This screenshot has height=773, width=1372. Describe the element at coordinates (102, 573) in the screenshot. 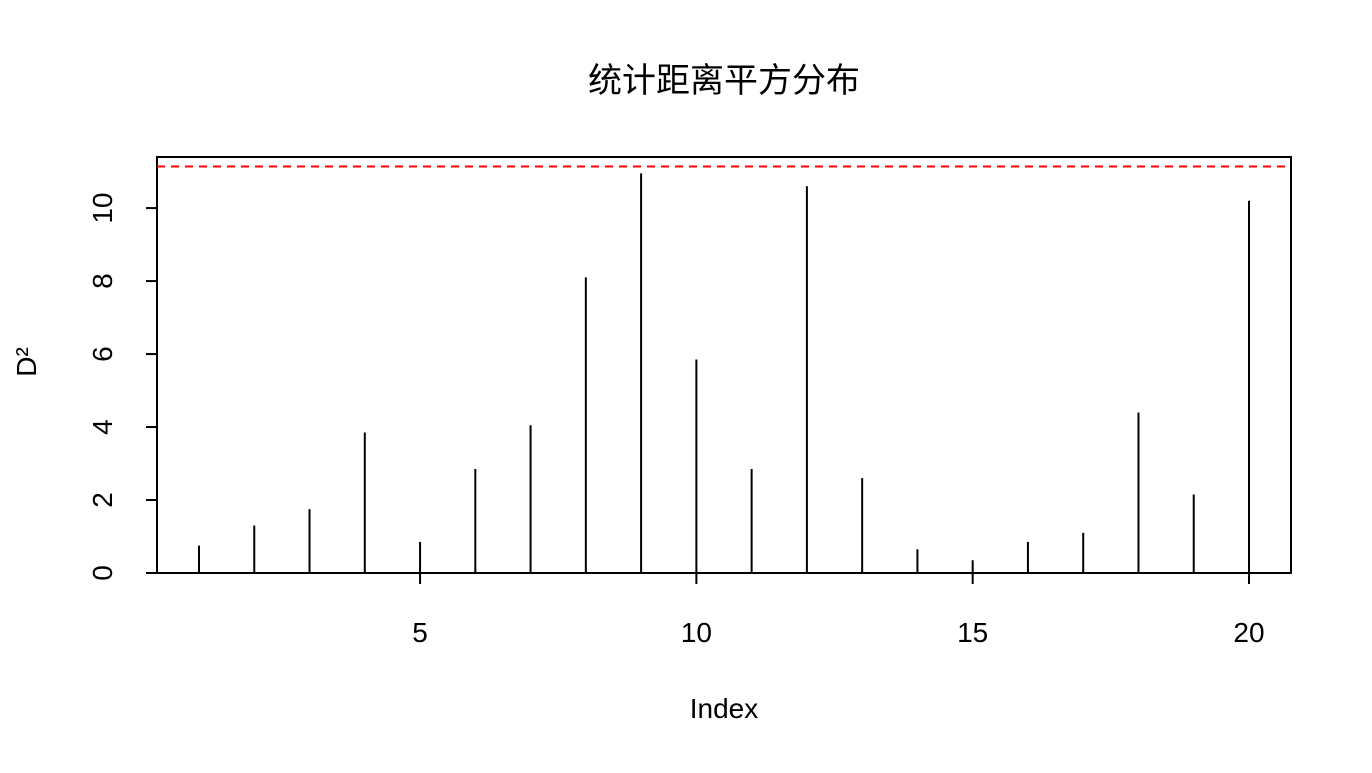

I see `y-tick-label-0: 0` at that location.